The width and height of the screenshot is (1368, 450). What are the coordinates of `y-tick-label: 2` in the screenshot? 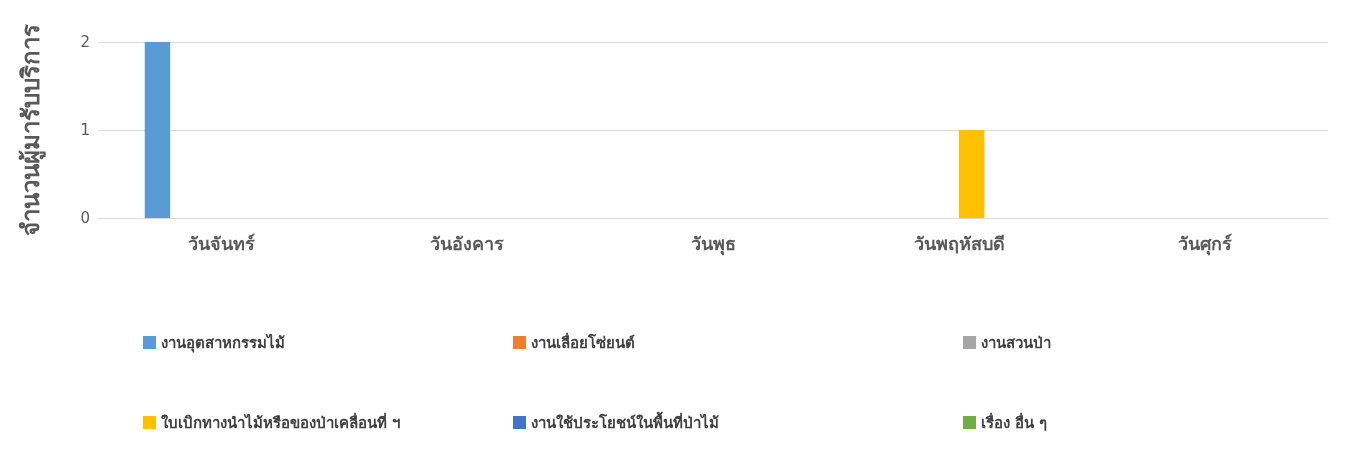 It's located at (85, 42).